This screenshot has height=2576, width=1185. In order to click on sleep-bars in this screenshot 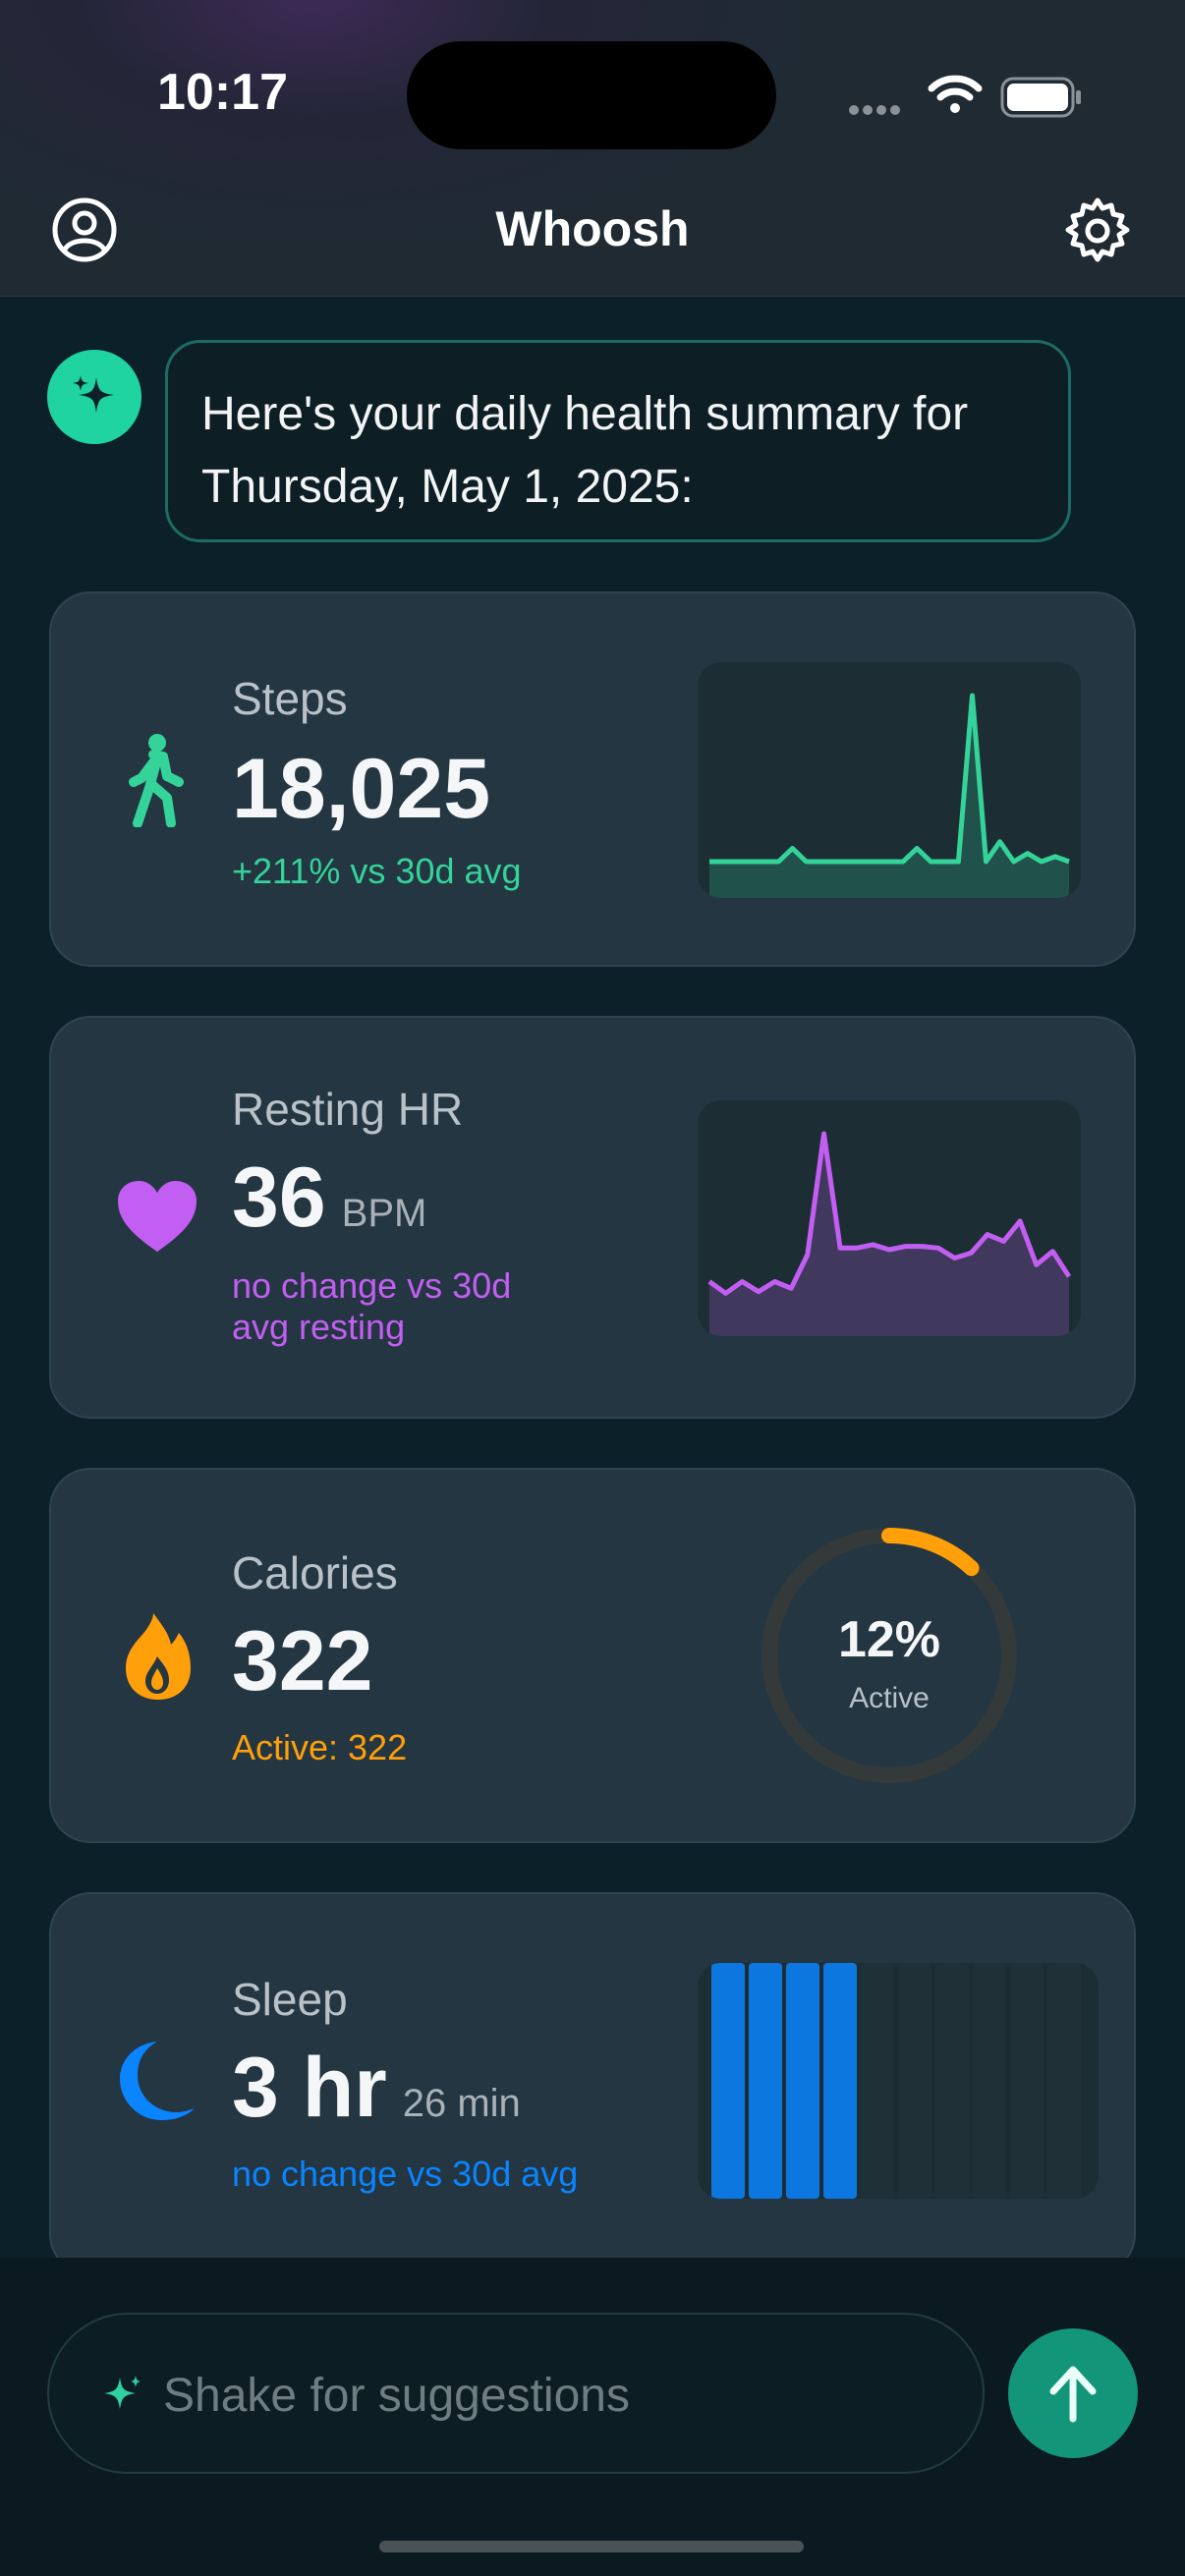, I will do `click(896, 2081)`.